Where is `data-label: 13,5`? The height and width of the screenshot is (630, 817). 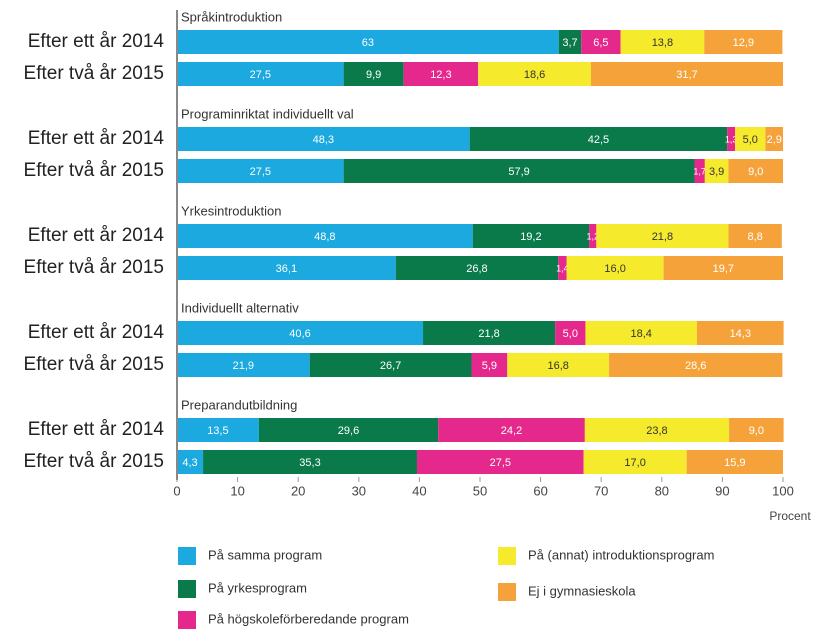 data-label: 13,5 is located at coordinates (217, 431).